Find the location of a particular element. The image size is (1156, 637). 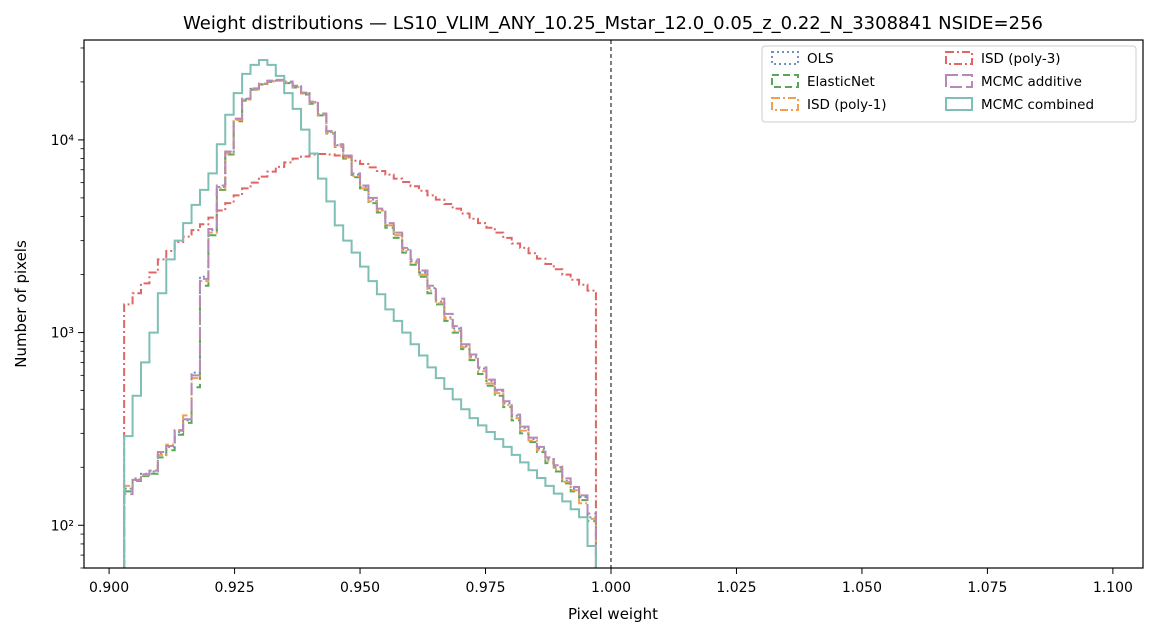

x-tick-label: 0.975 is located at coordinates (485, 588).